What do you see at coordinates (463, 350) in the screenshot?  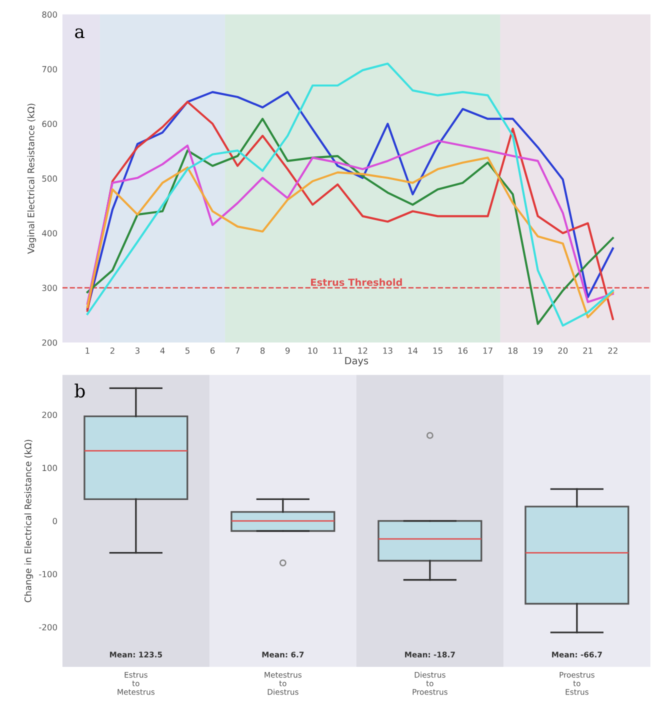 I see `x-tick-label: 16` at bounding box center [463, 350].